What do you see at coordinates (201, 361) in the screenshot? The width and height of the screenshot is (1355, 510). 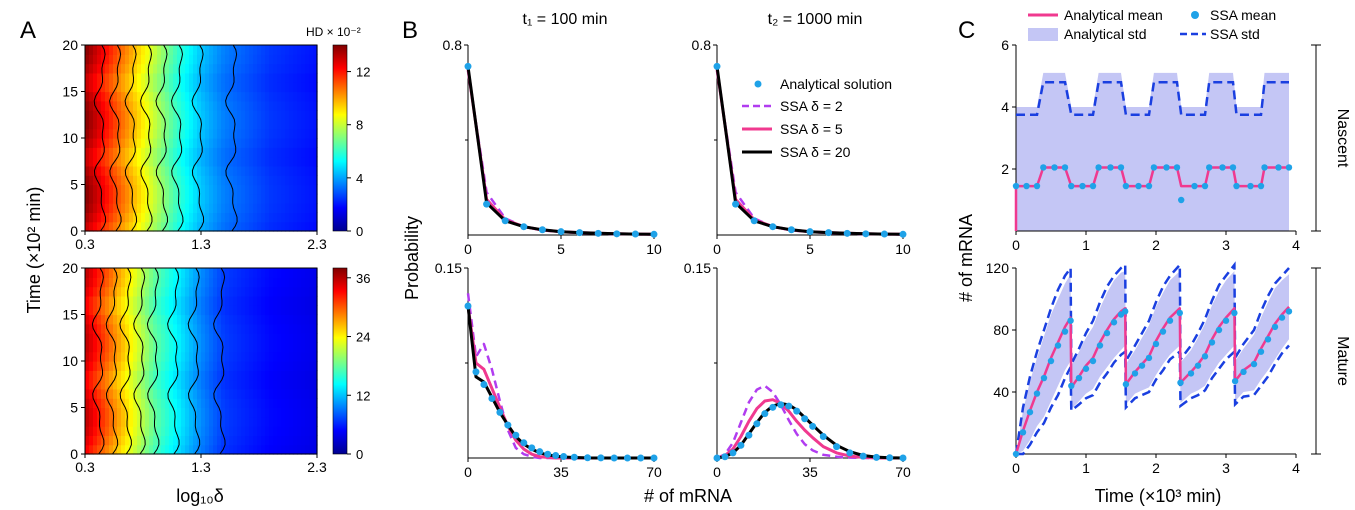 I see `heatmap-cells` at bounding box center [201, 361].